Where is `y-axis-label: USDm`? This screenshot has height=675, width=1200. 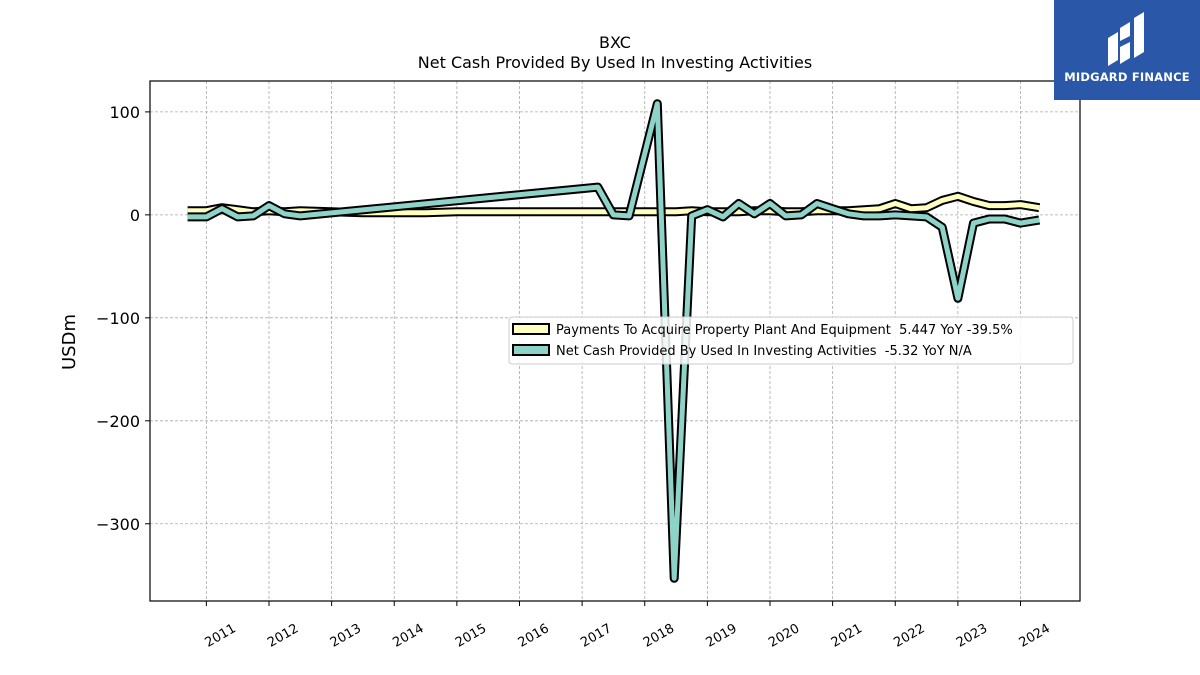 y-axis-label: USDm is located at coordinates (69, 342).